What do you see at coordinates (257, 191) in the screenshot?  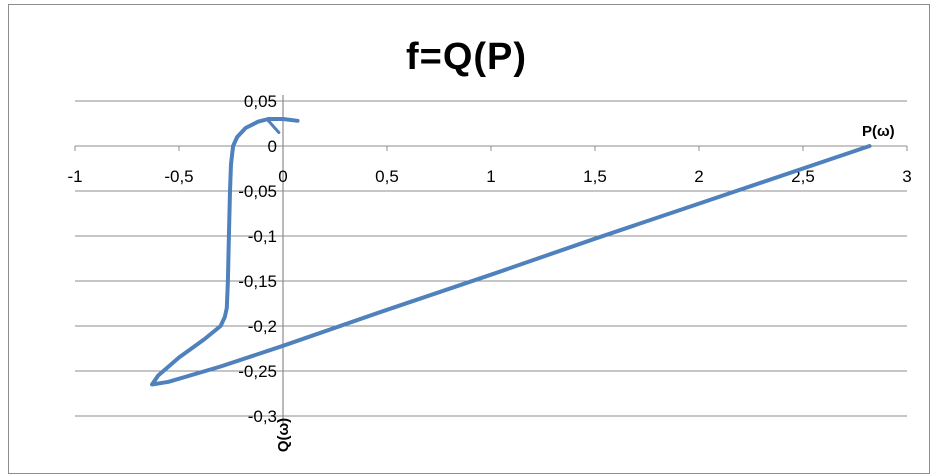 I see `y-tick-label-2: -0,05` at bounding box center [257, 191].